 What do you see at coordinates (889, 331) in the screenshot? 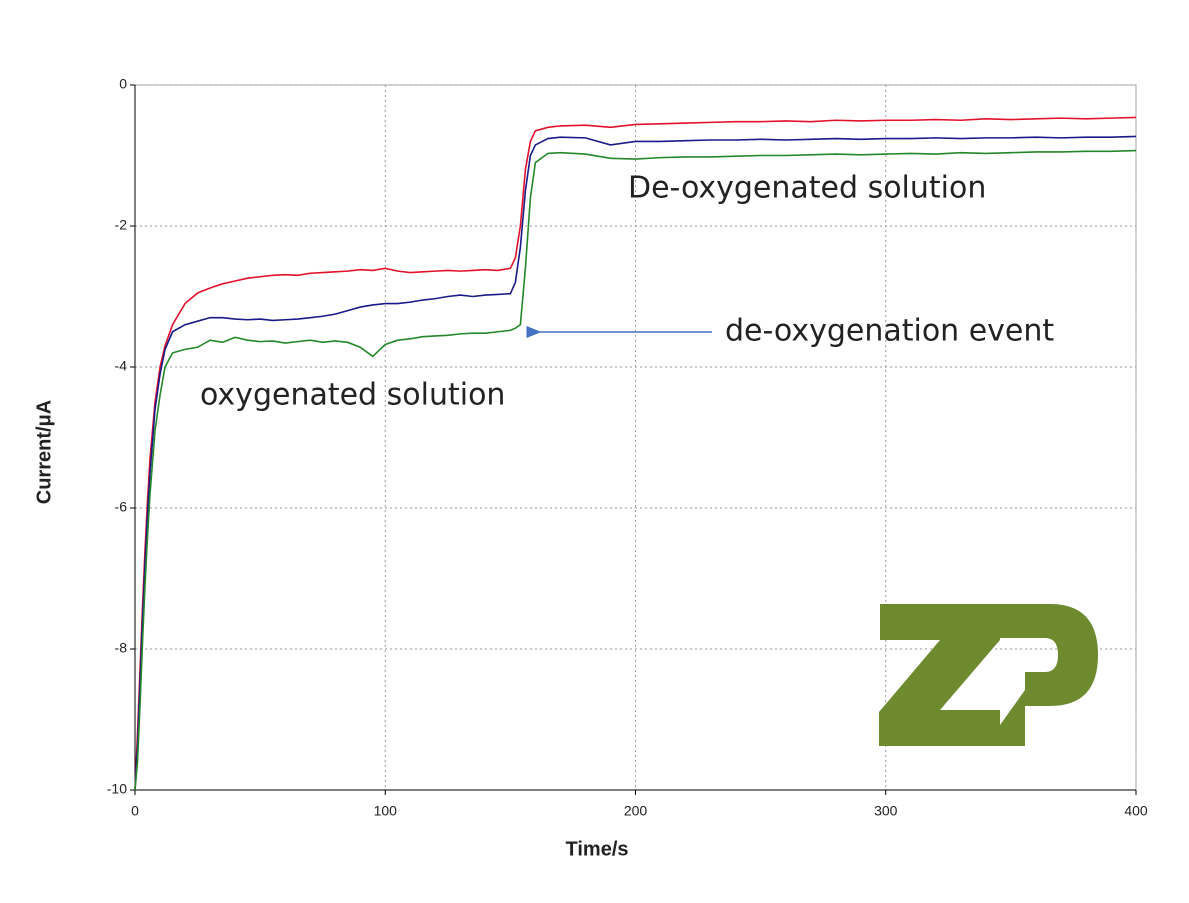
I see `annotation: de-oxygenation event` at bounding box center [889, 331].